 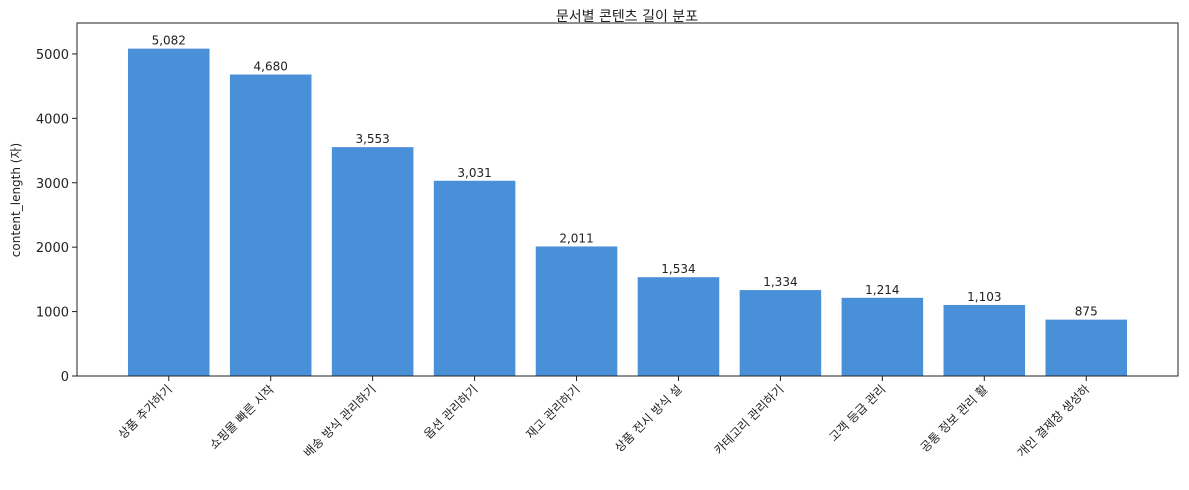 I want to click on y-tick-label: 2000, so click(x=52, y=248).